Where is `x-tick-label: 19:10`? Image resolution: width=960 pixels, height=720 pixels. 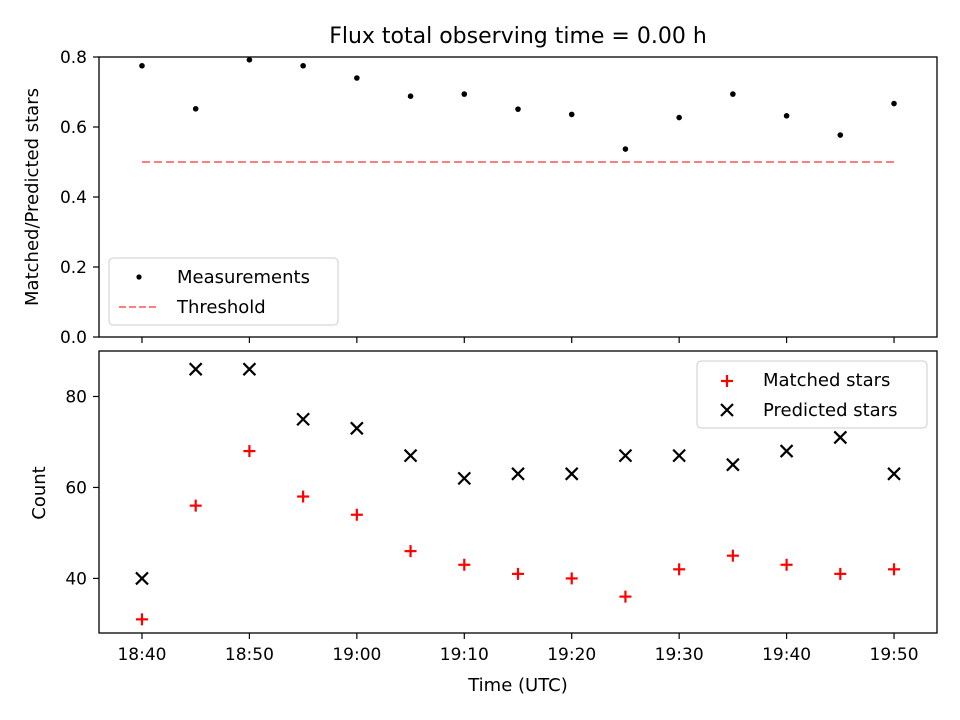
x-tick-label: 19:10 is located at coordinates (464, 655).